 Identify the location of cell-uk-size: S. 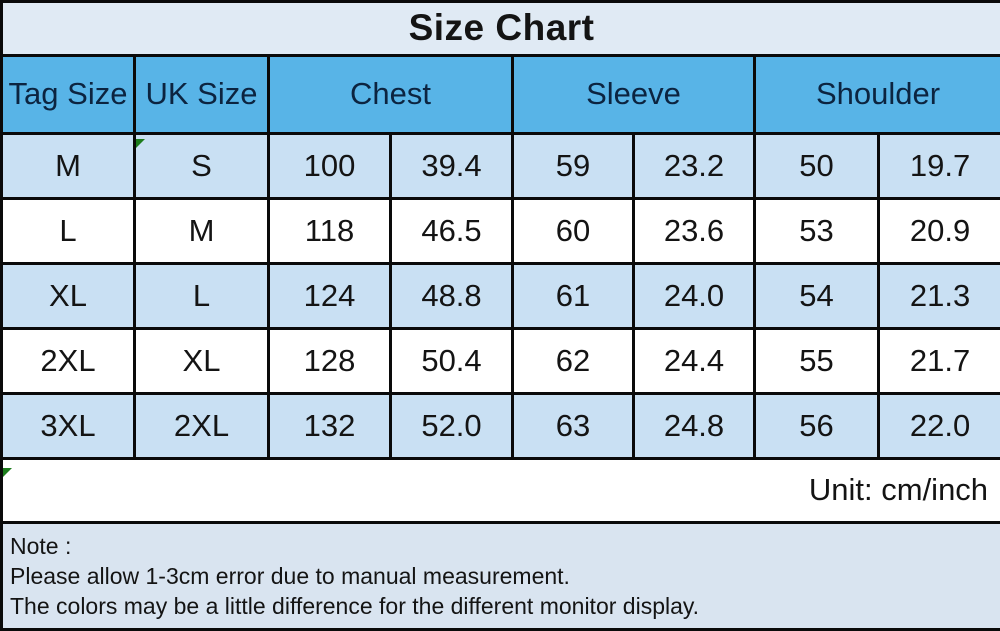
(201, 165).